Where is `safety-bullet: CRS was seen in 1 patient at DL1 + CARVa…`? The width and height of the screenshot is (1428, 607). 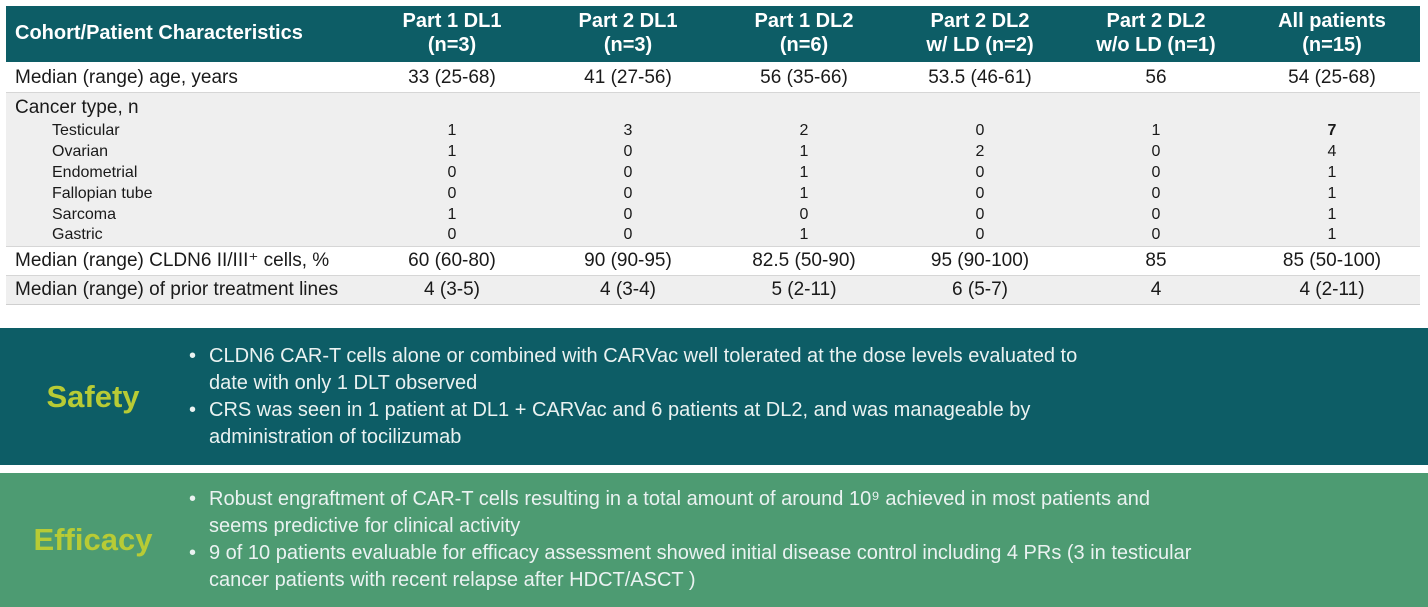
safety-bullet: CRS was seen in 1 patient at DL1 + CARVa… is located at coordinates (640, 424).